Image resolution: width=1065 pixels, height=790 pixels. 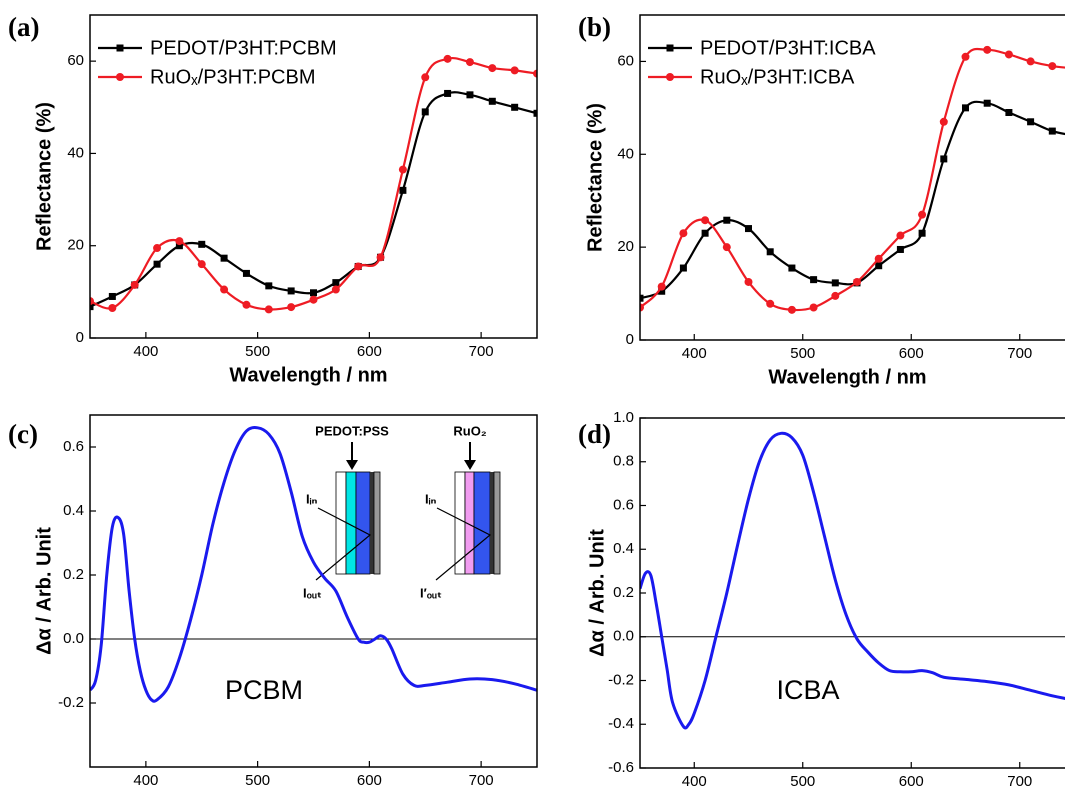 What do you see at coordinates (807, 690) in the screenshot?
I see `annotation: ICBA` at bounding box center [807, 690].